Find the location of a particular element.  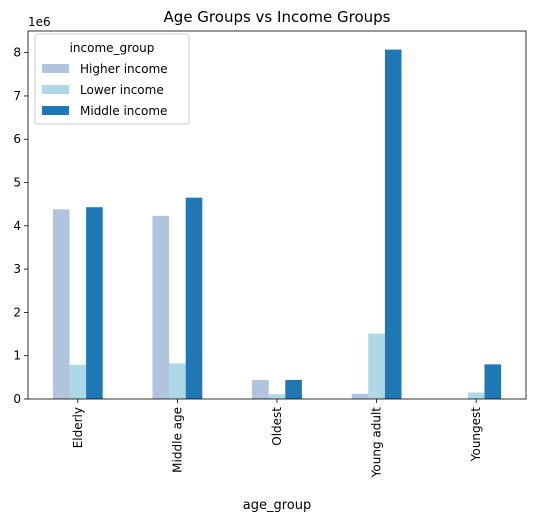

x-tick-label: Young adult is located at coordinates (377, 443).